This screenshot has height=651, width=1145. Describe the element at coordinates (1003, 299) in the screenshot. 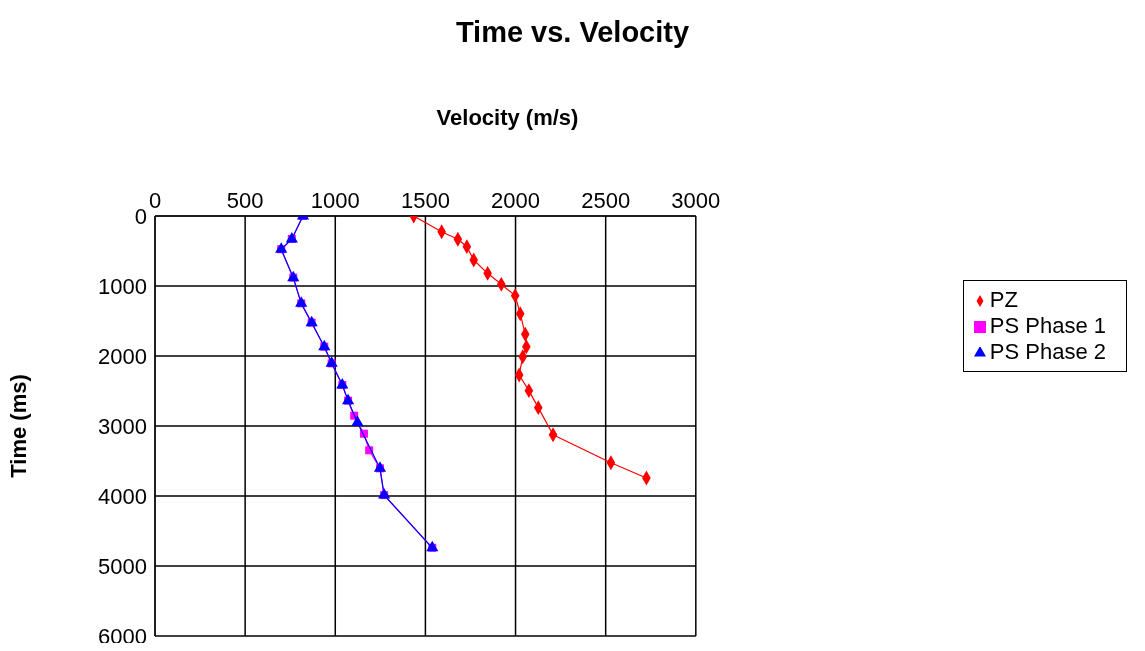

I see `legend-label: PZ` at that location.